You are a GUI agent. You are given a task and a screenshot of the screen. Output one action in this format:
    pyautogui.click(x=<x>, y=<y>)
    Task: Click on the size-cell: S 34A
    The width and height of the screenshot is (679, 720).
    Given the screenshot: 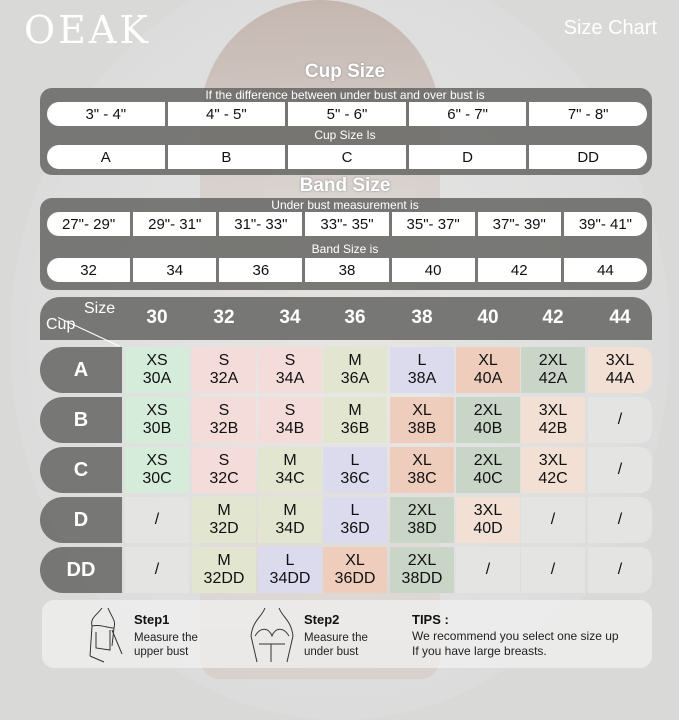 What is the action you would take?
    pyautogui.click(x=290, y=370)
    